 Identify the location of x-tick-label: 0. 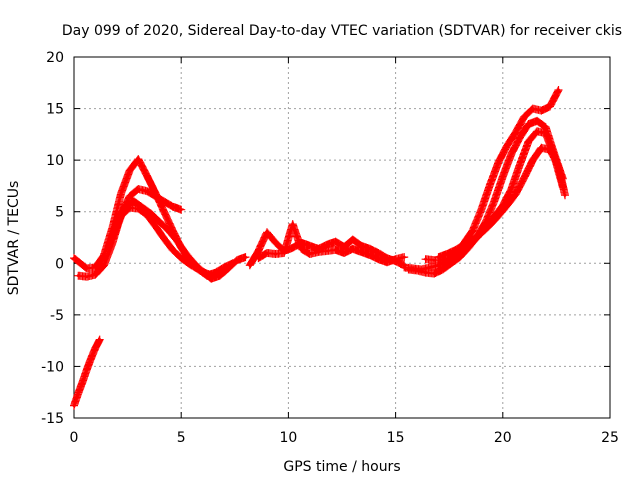
(74, 438).